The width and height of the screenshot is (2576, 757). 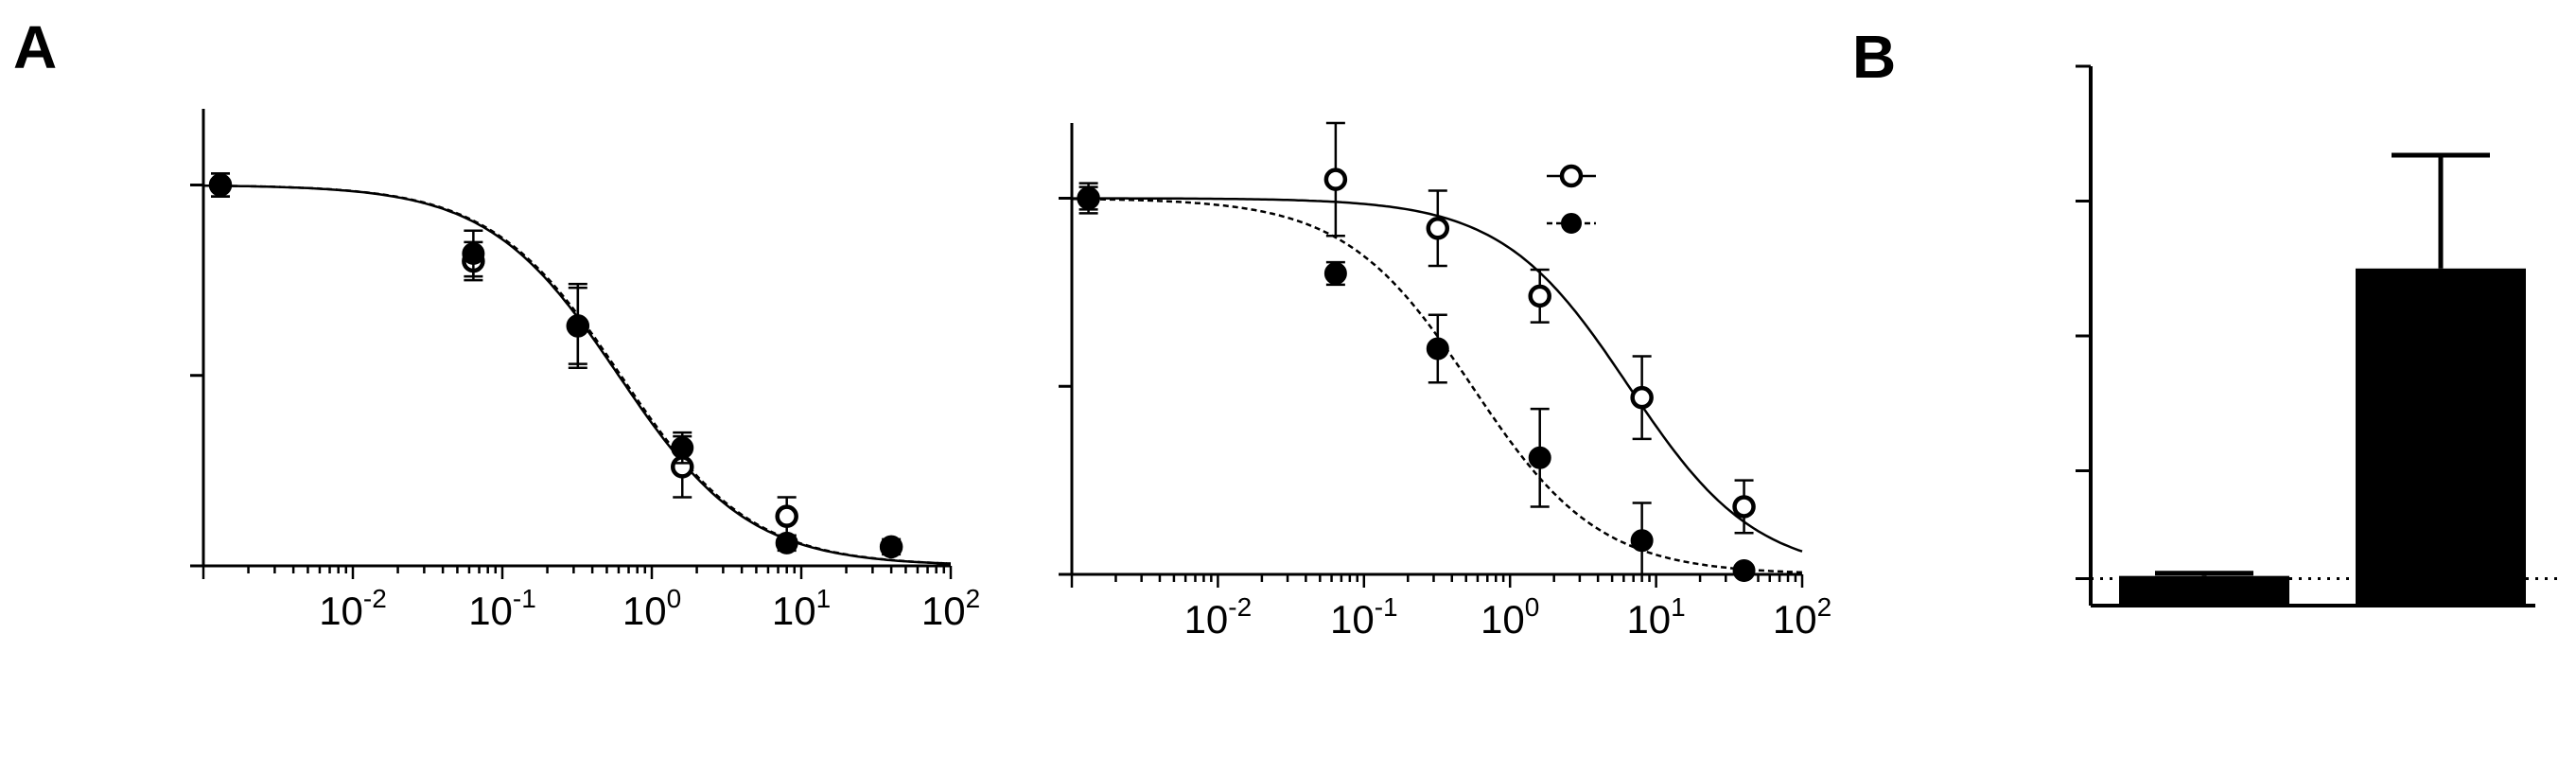 What do you see at coordinates (1874, 57) in the screenshot?
I see `panel-letter-b: B` at bounding box center [1874, 57].